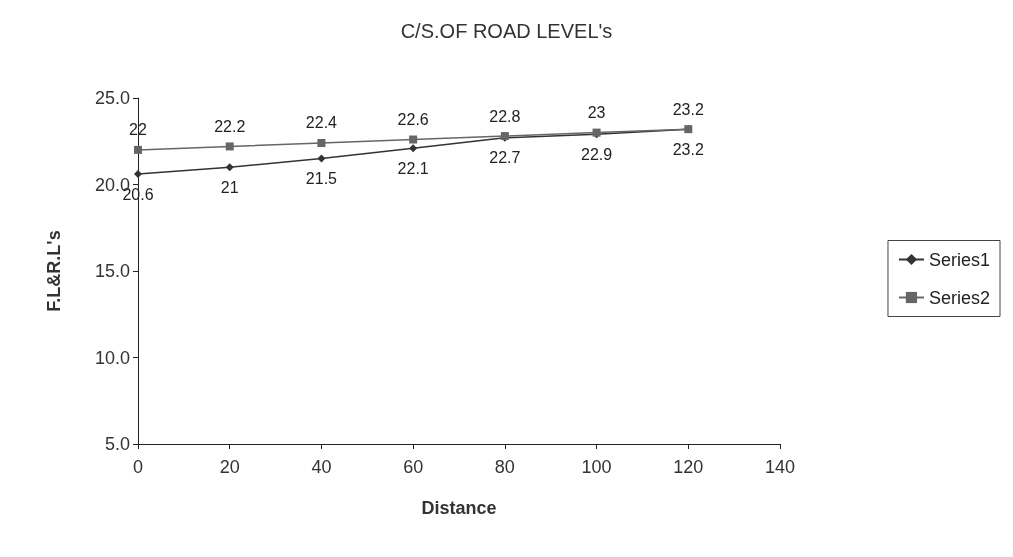 The image size is (1013, 557). I want to click on data-label: 21.5, so click(321, 179).